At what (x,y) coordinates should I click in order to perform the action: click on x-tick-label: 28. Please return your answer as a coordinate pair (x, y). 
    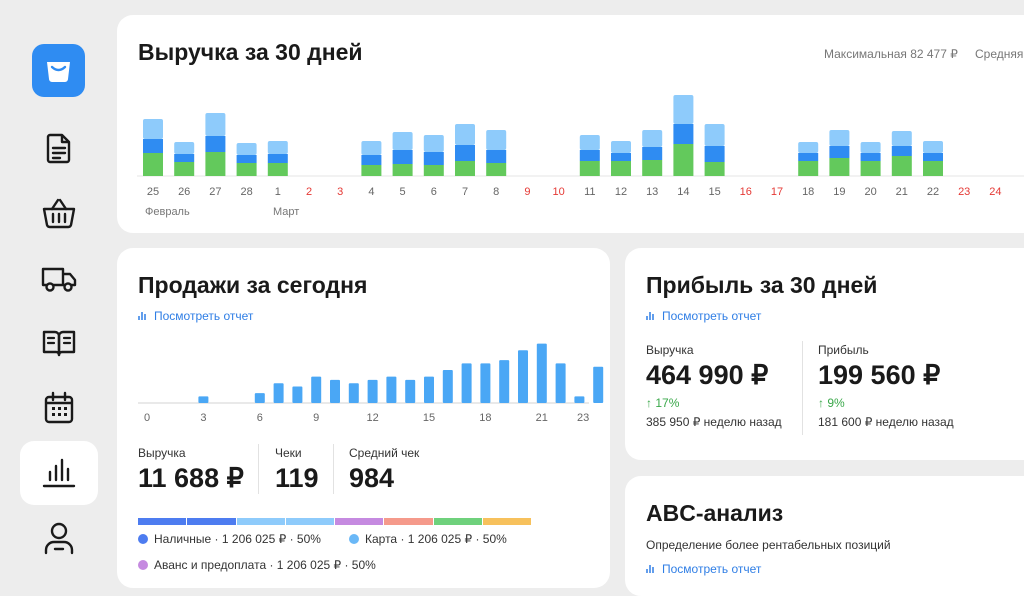
    Looking at the image, I should click on (246, 192).